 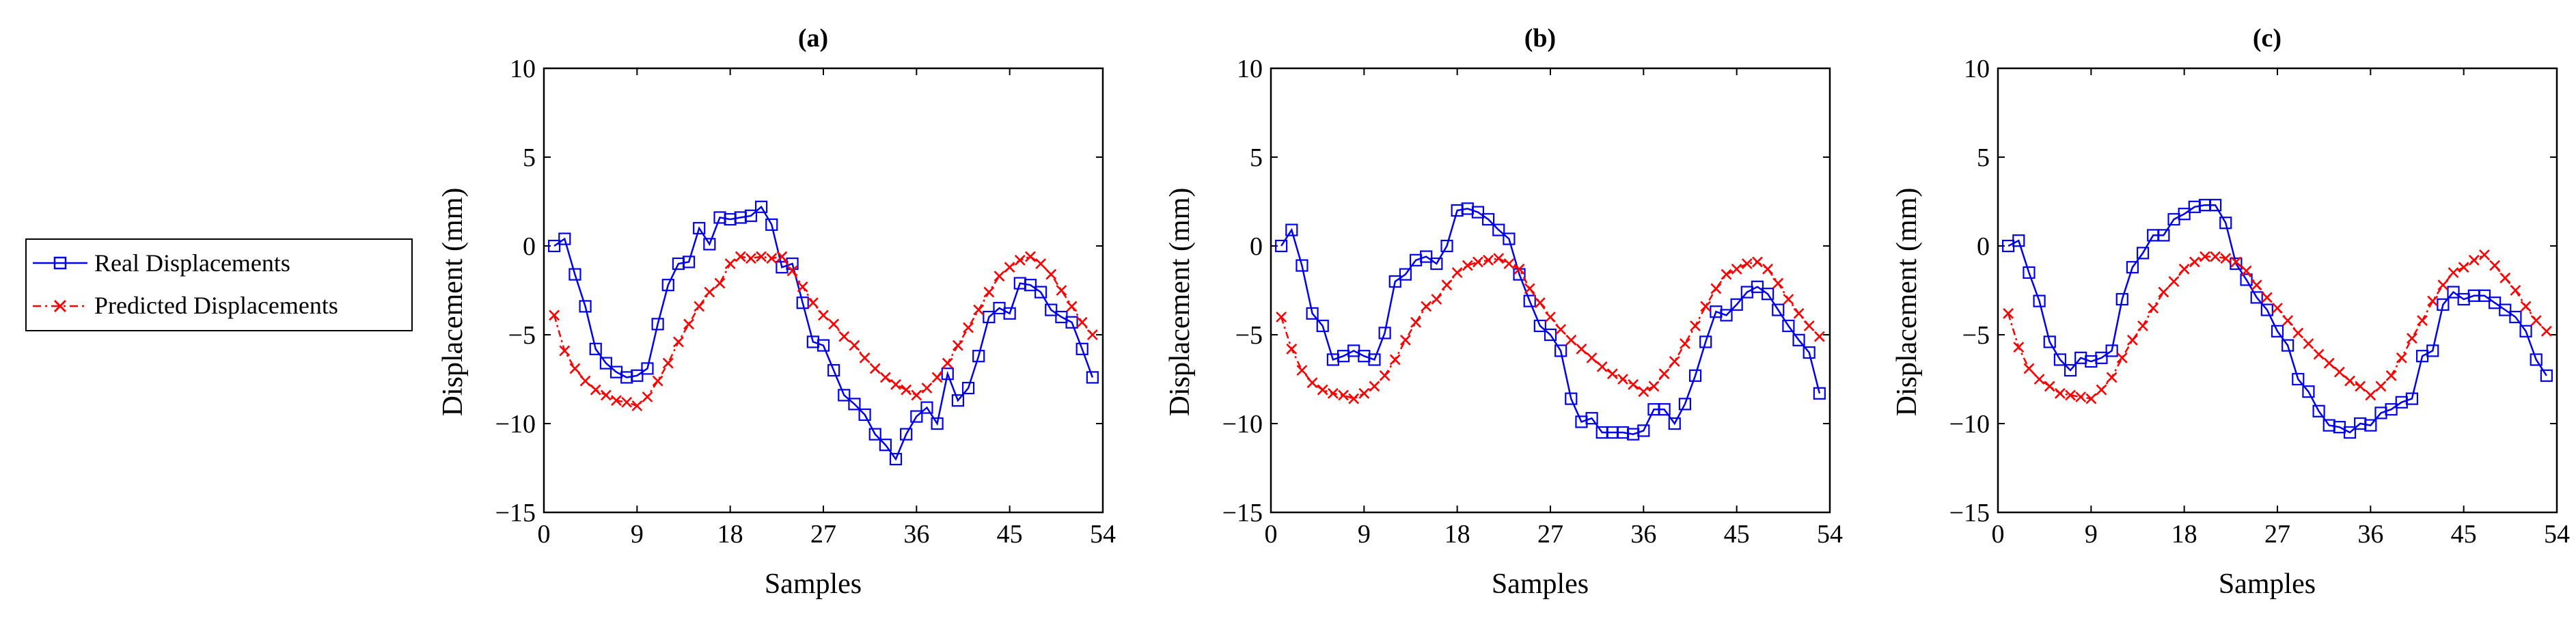 What do you see at coordinates (1256, 246) in the screenshot?
I see `panel-b-ytick-label: 0` at bounding box center [1256, 246].